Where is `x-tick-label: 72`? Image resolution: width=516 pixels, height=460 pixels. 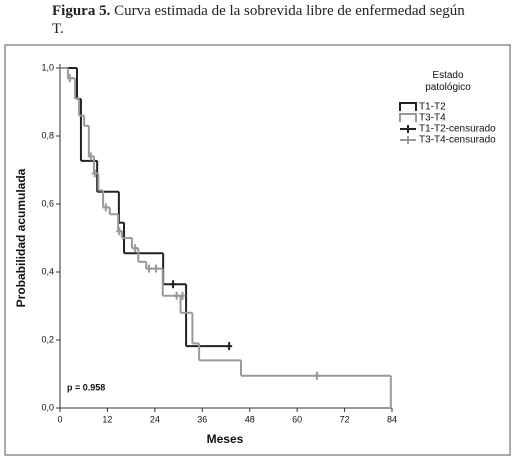 x-tick-label: 72 is located at coordinates (345, 419).